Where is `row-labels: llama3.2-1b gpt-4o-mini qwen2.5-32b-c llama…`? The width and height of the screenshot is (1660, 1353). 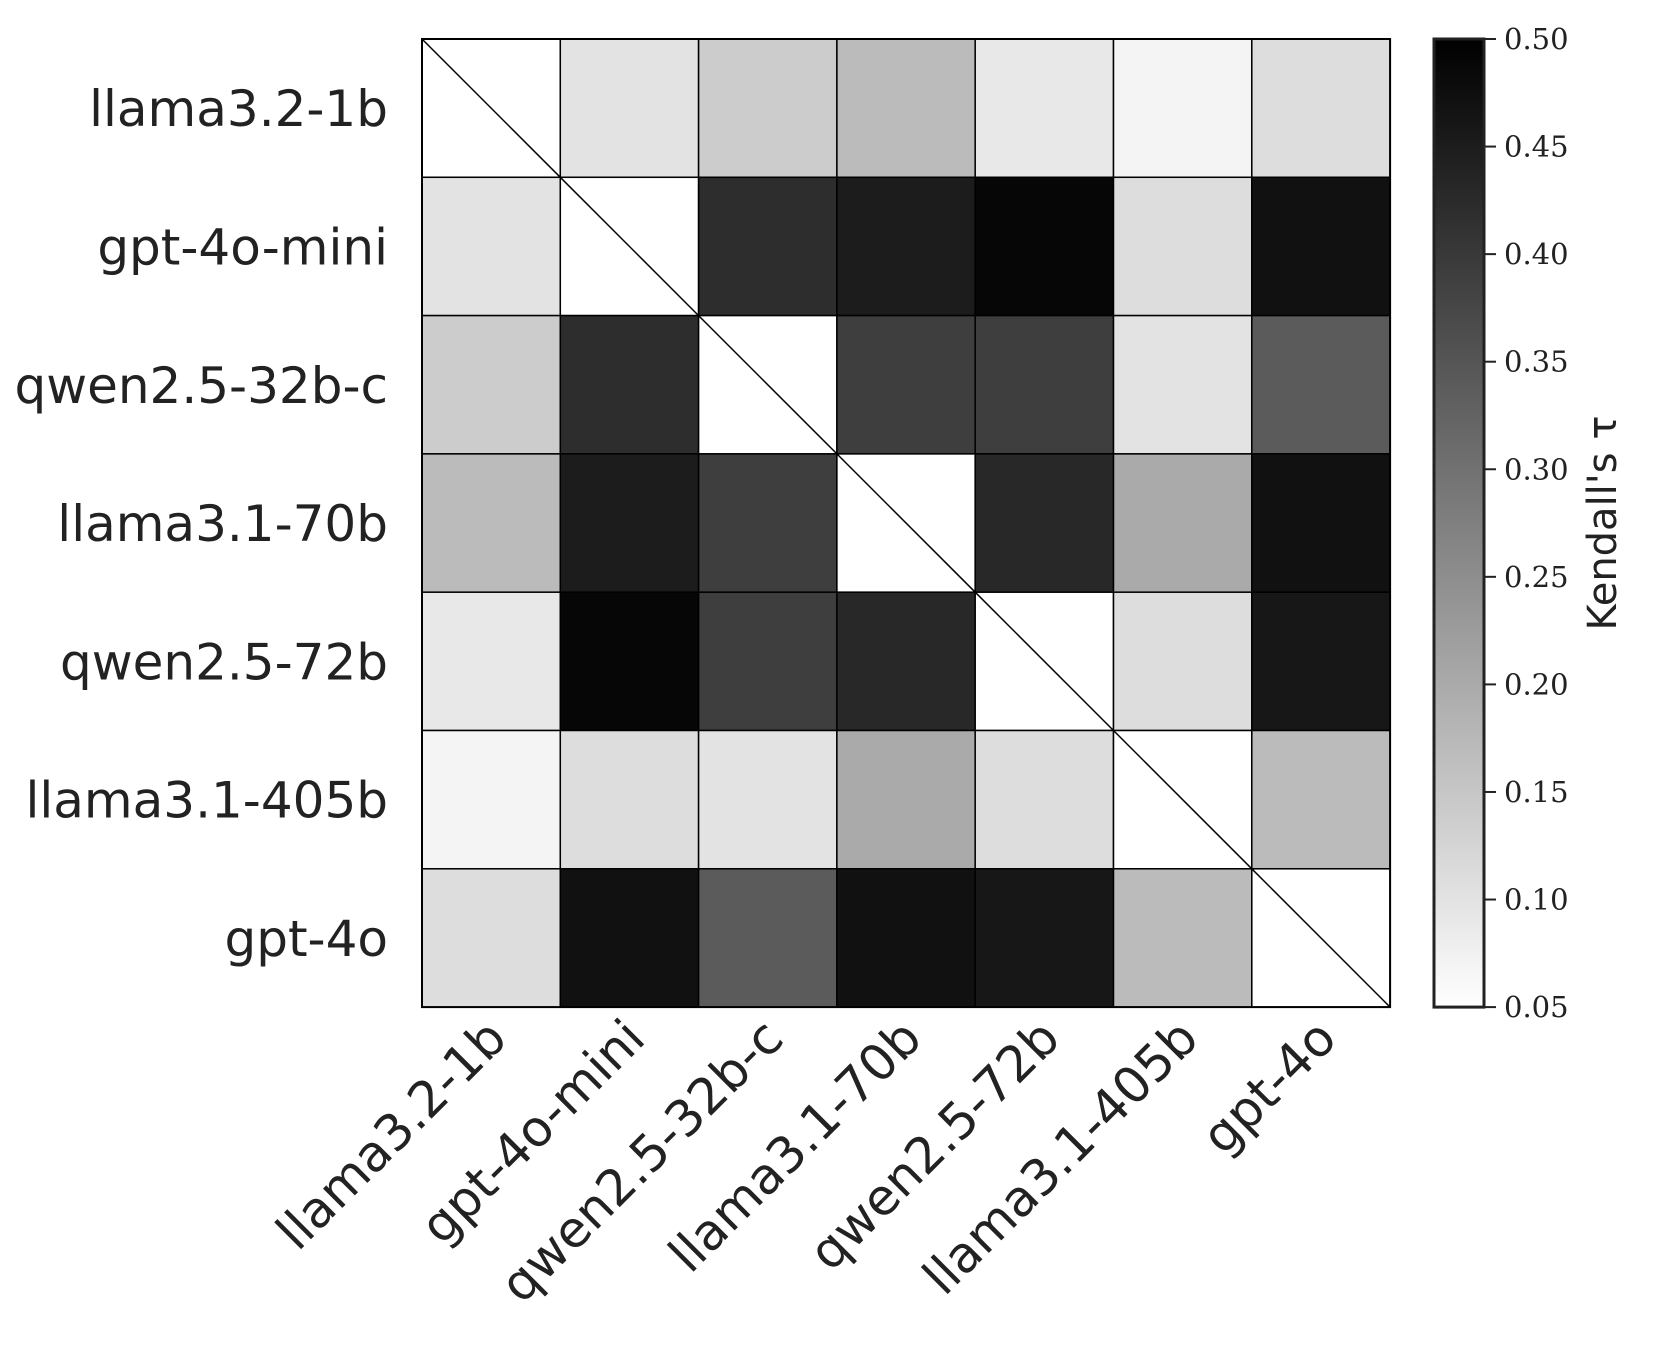
row-labels: llama3.2-1b gpt-4o-mini qwen2.5-32b-c llama… is located at coordinates (201, 524).